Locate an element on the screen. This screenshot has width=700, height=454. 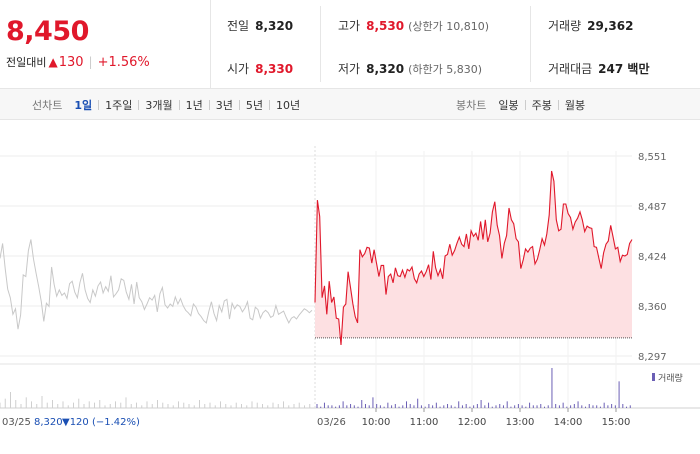
stat-value: 247 백만 is located at coordinates (624, 69).